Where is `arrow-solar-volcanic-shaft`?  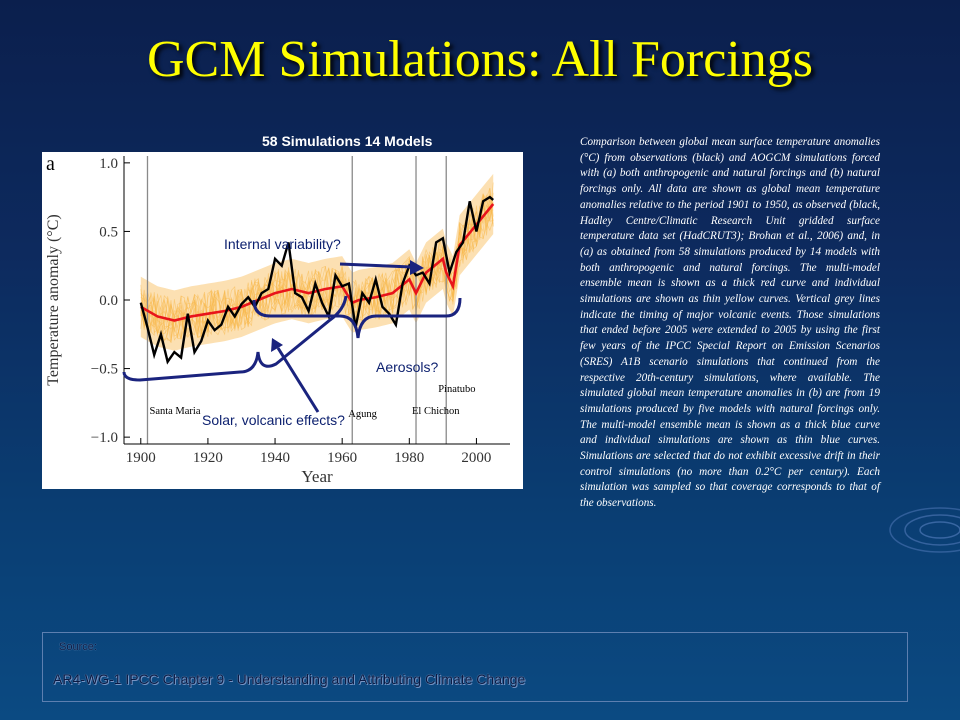
arrow-solar-volcanic-shaft is located at coordinates (298, 380).